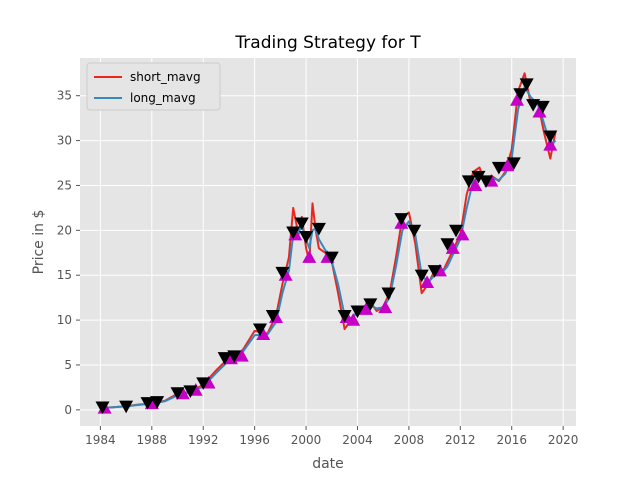 The image size is (640, 480). What do you see at coordinates (100, 440) in the screenshot?
I see `x-tick-label: 1984` at bounding box center [100, 440].